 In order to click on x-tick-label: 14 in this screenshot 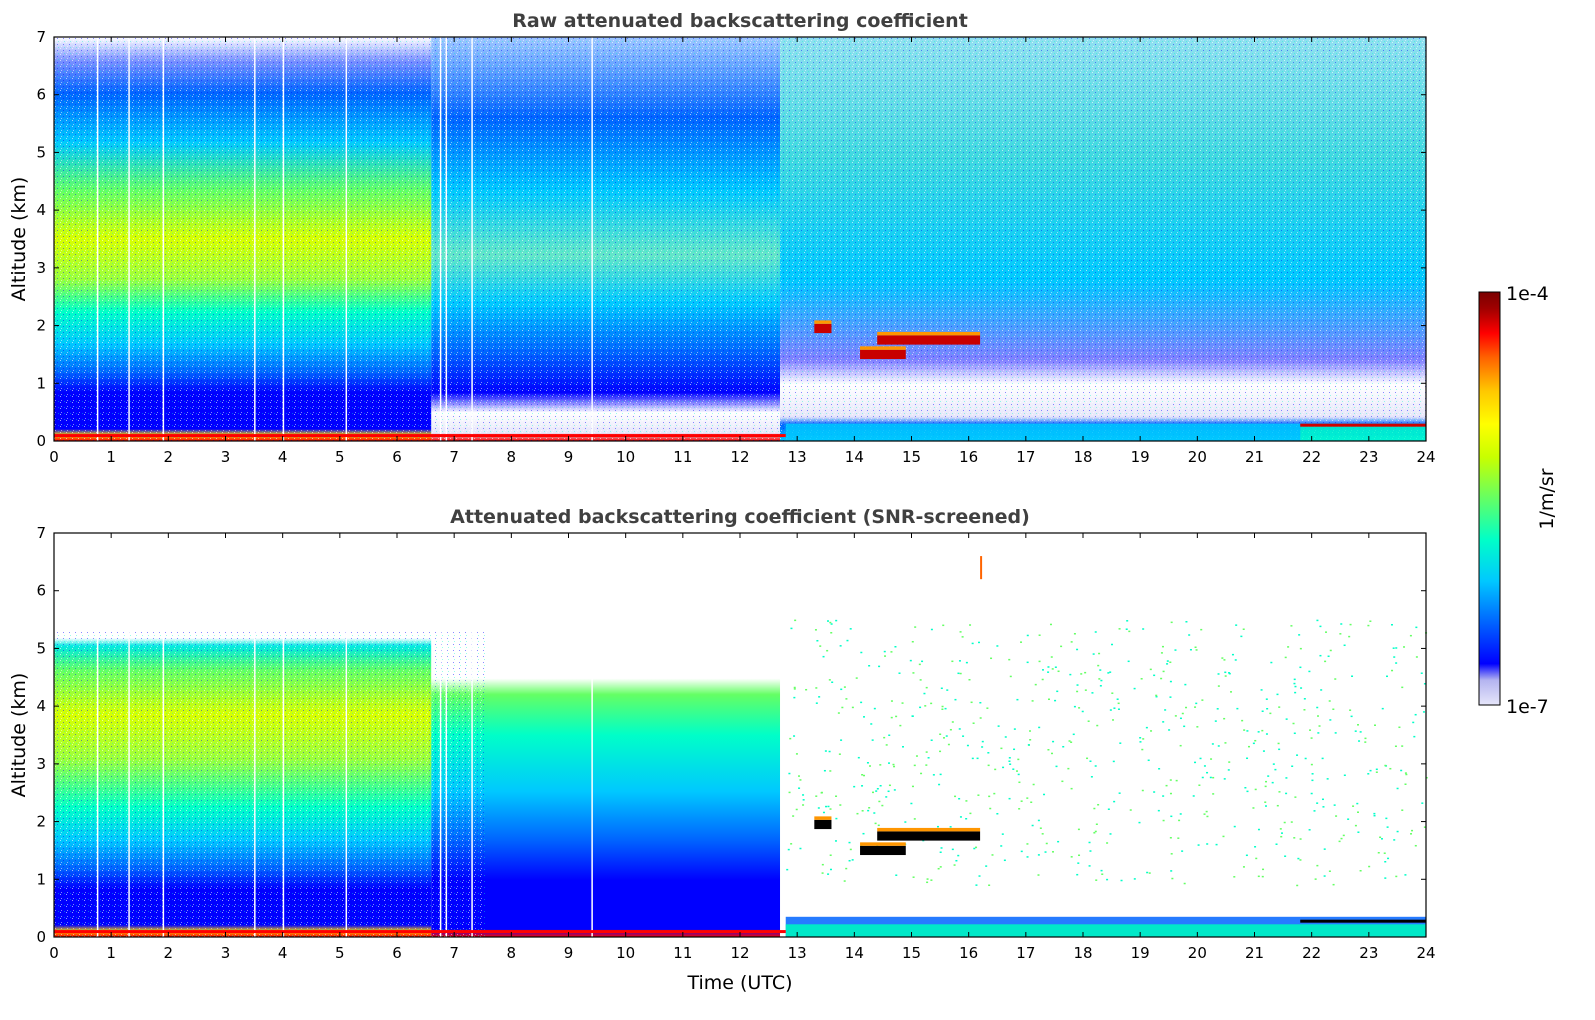, I will do `click(854, 953)`.